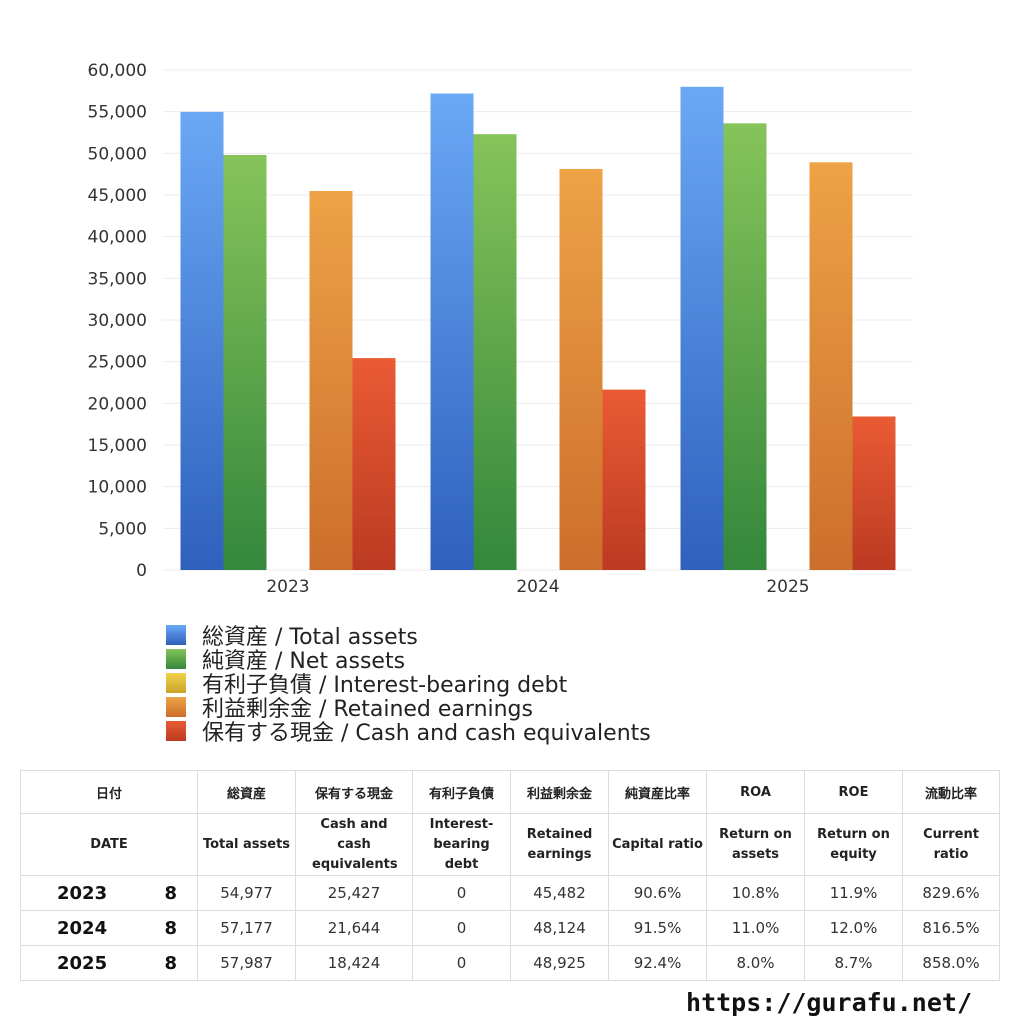 The width and height of the screenshot is (1024, 1024). Describe the element at coordinates (83, 893) in the screenshot. I see `row-year: 2023` at that location.